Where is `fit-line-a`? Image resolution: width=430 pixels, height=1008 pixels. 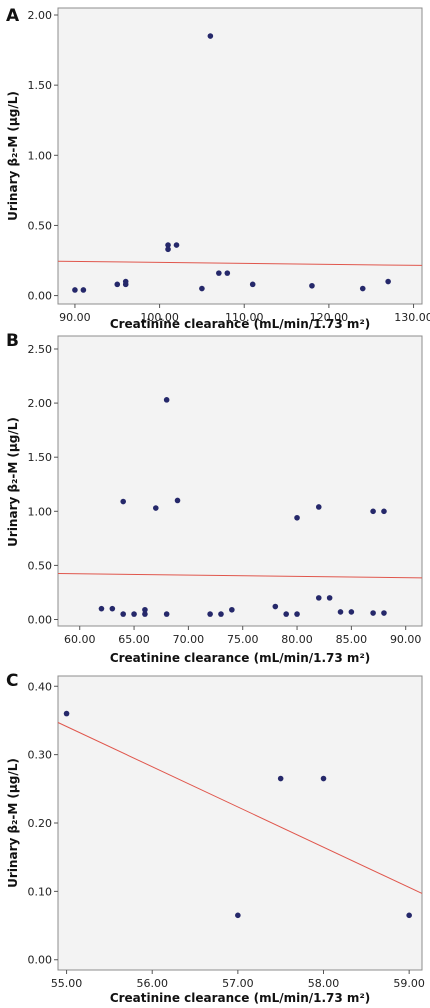 fit-line-a is located at coordinates (240, 263).